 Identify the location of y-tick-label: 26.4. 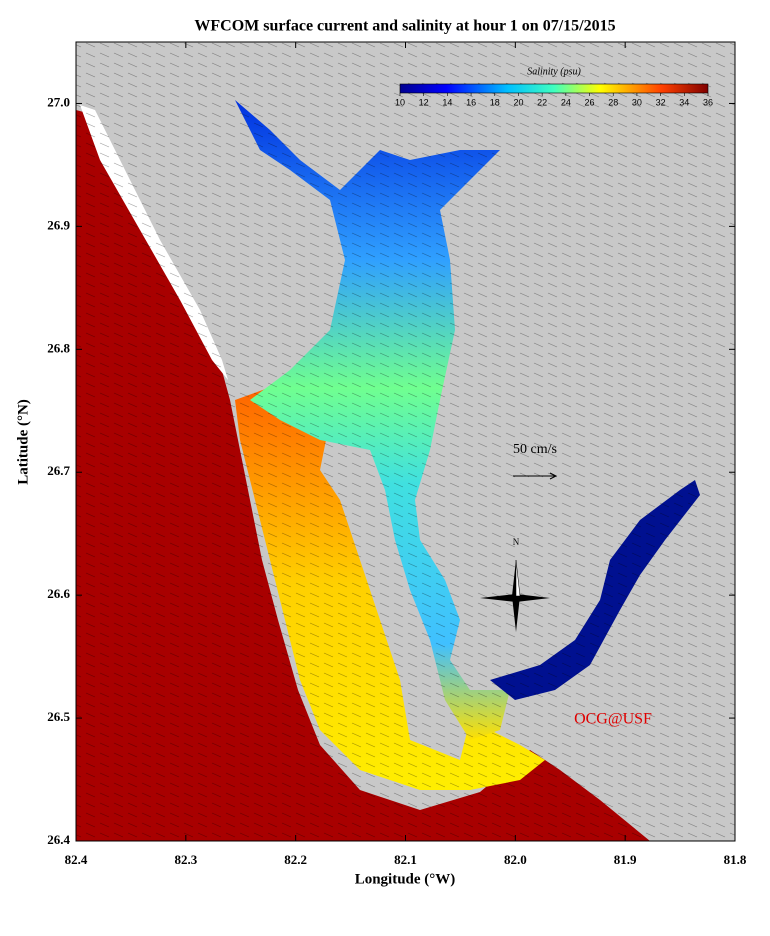
(58, 839).